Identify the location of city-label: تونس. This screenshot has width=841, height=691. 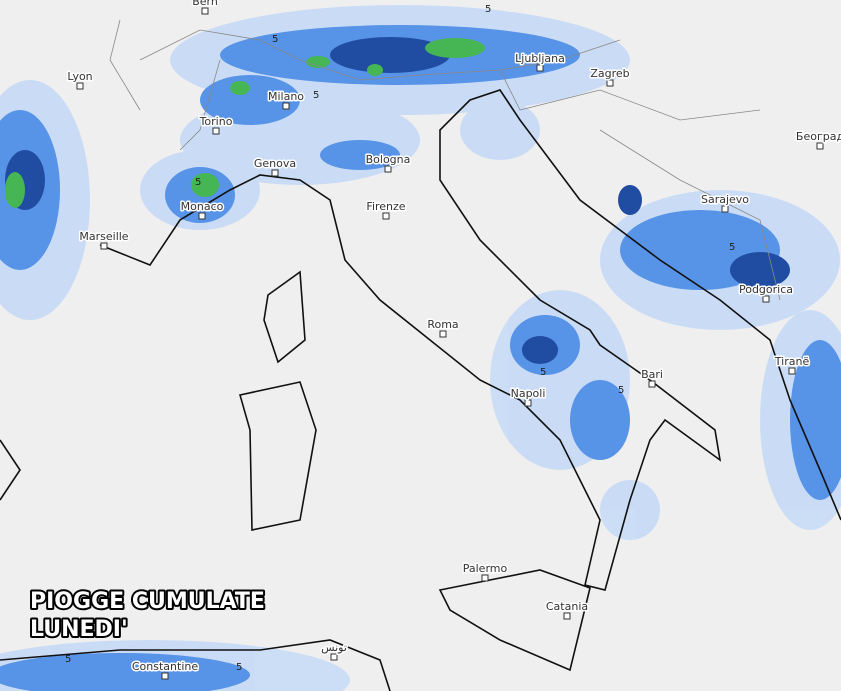
(334, 647).